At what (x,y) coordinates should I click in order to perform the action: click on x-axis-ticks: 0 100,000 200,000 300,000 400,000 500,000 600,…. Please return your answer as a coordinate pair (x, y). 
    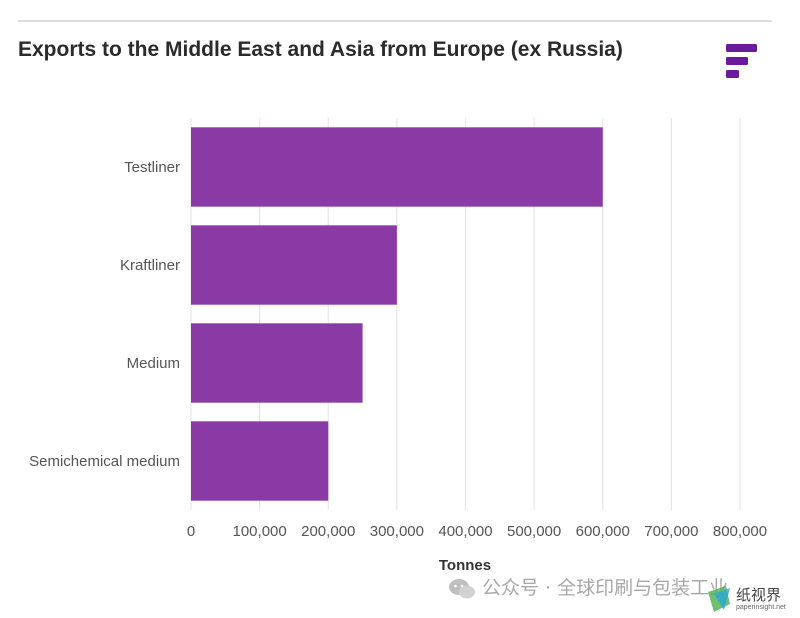
    Looking at the image, I should click on (477, 531).